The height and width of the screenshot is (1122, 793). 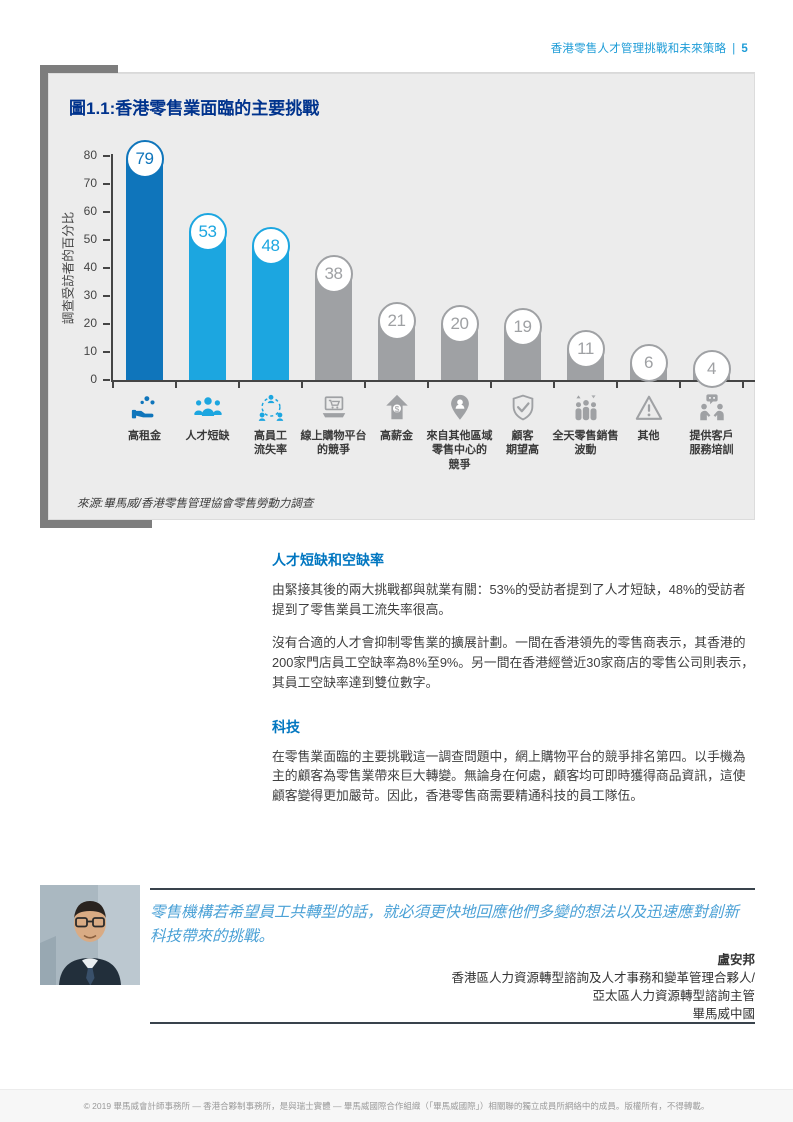 I want to click on chart-bar-group: 19 顧客 期望高, so click(x=522, y=306).